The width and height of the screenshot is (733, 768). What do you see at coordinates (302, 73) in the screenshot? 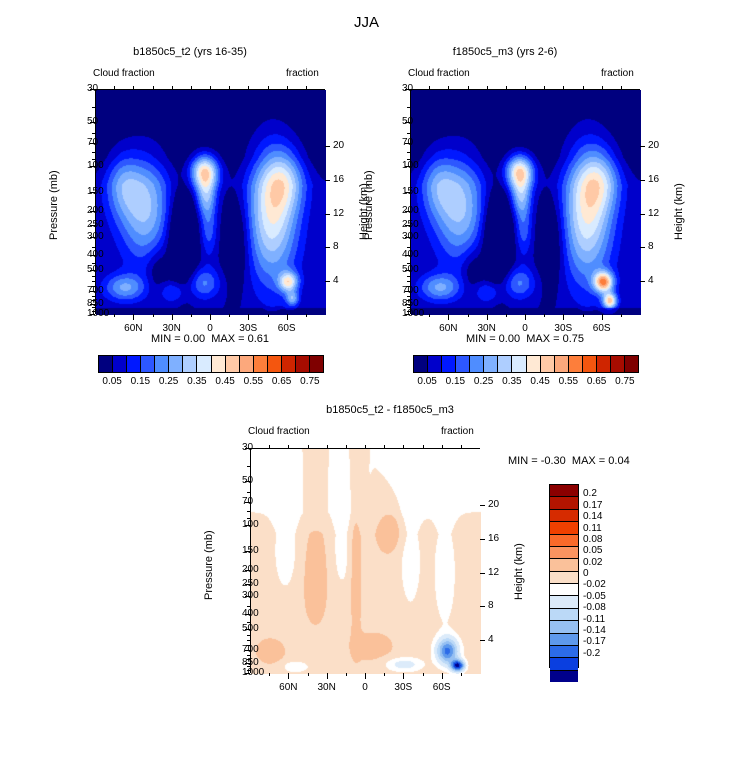
I see `panel-left-units-label: fraction` at bounding box center [302, 73].